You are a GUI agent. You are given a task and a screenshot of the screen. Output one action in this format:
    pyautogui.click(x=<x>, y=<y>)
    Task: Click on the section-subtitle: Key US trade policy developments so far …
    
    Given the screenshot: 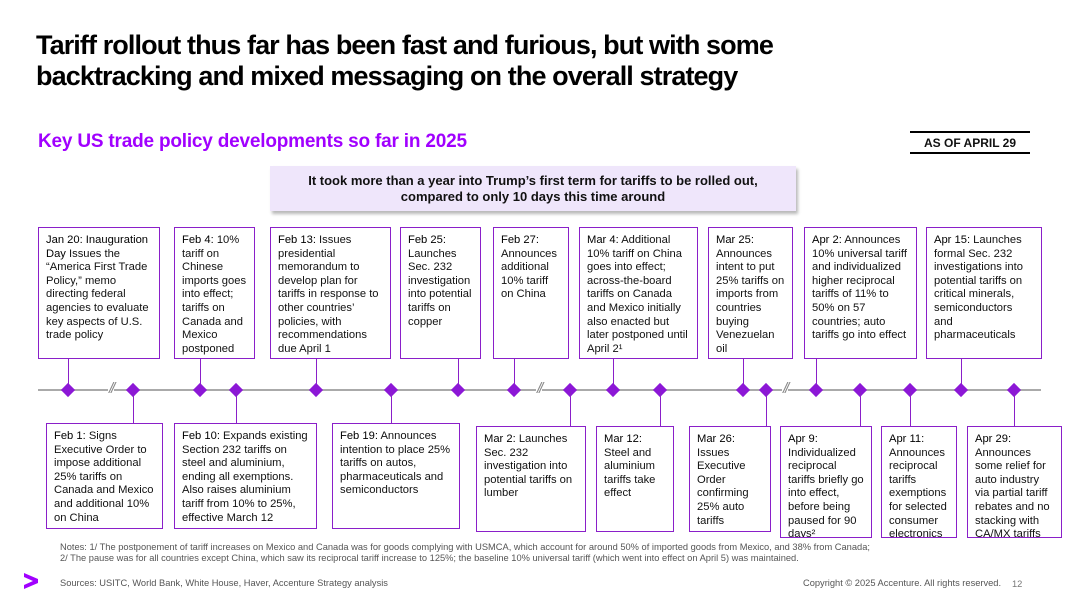 What is the action you would take?
    pyautogui.click(x=252, y=141)
    